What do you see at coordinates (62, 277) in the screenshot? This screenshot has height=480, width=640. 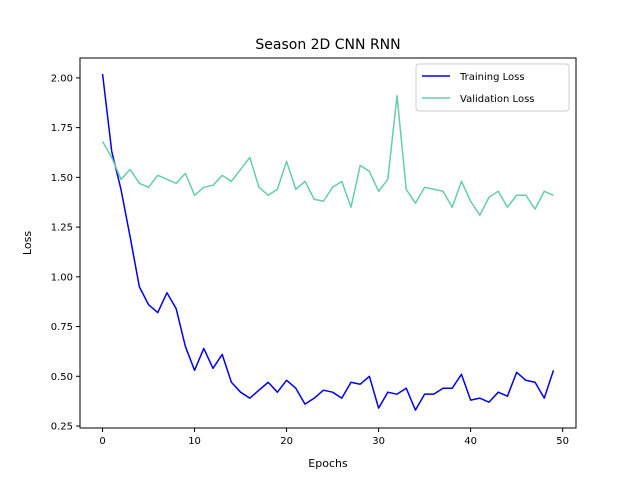 I see `y-tick-label: 1.00` at bounding box center [62, 277].